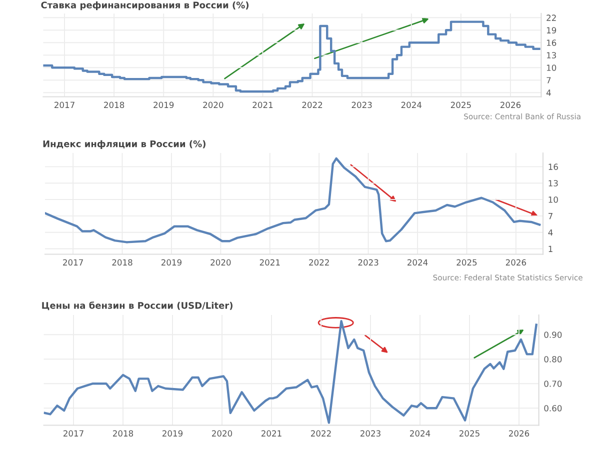 The width and height of the screenshot is (600, 450). What do you see at coordinates (137, 306) in the screenshot?
I see `chart-title: Цены на бензин в России (USD/Liter)` at bounding box center [137, 306].